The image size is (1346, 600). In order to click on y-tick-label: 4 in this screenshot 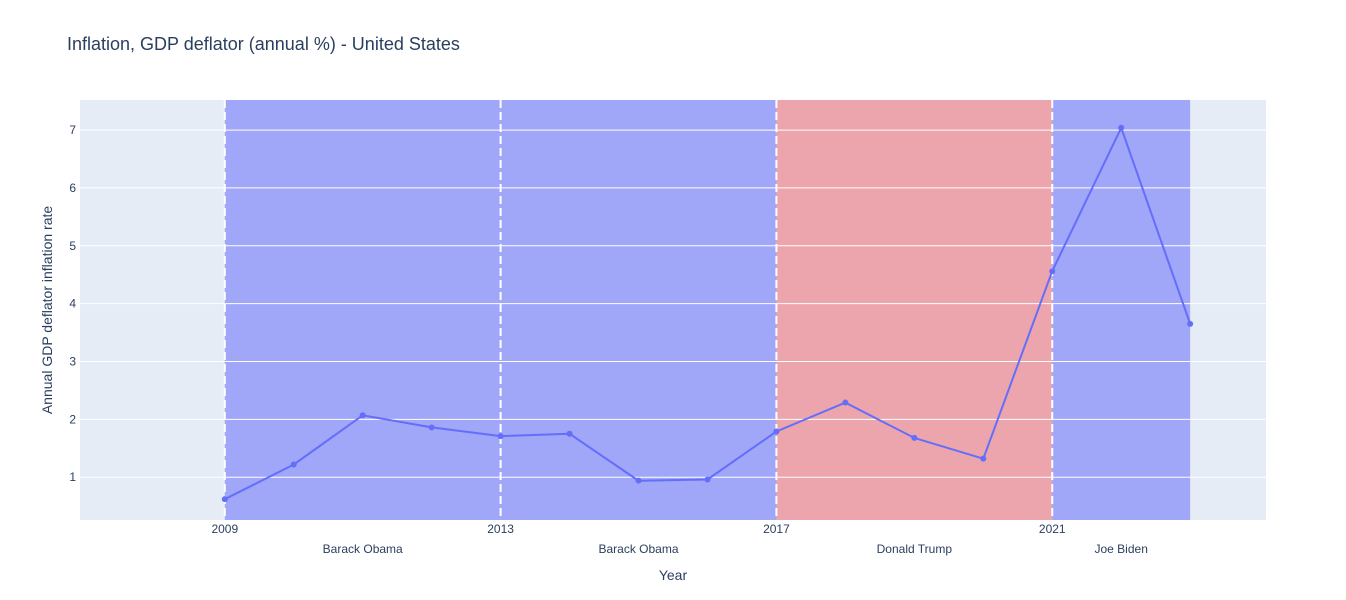, I will do `click(72, 304)`.